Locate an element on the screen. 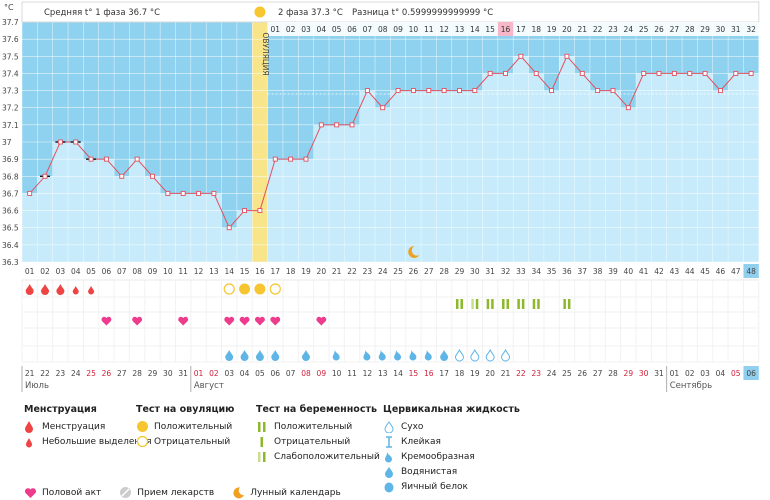 Image resolution: width=770 pixels, height=500 pixels. cycle-day-label: 48 is located at coordinates (751, 271).